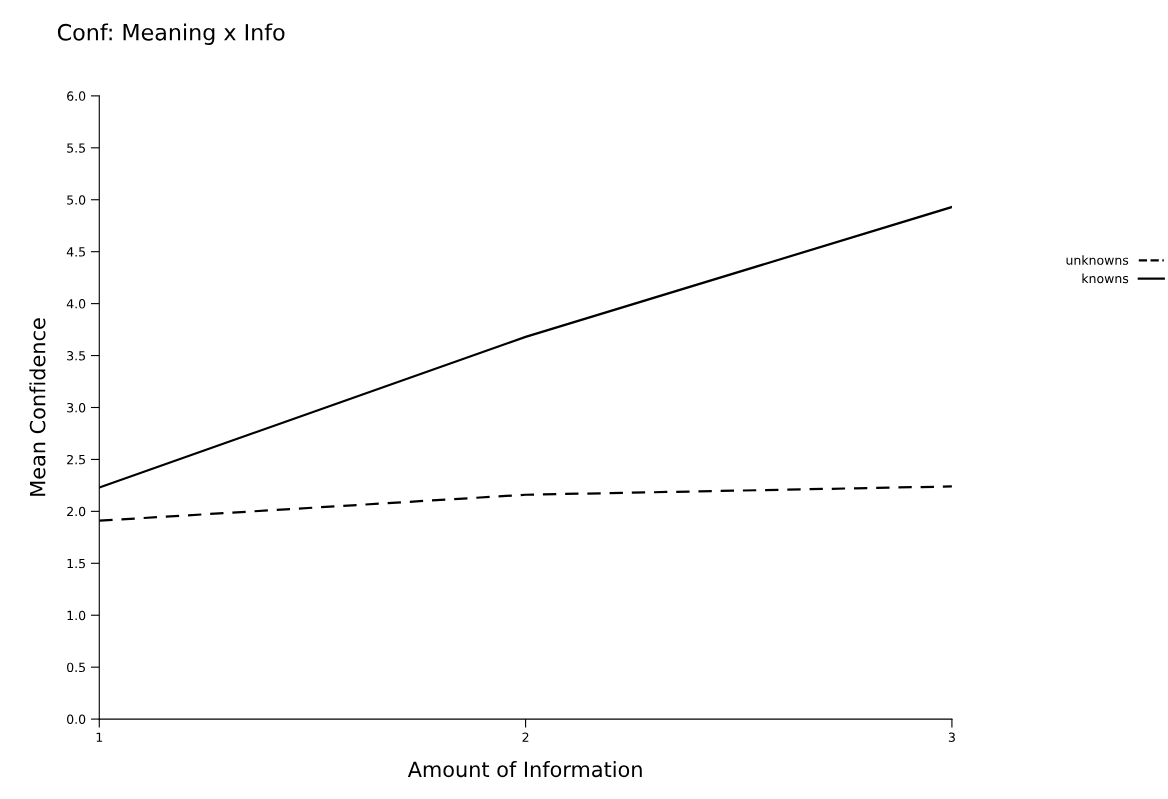  What do you see at coordinates (76, 200) in the screenshot?
I see `y-tick-label: 5.0` at bounding box center [76, 200].